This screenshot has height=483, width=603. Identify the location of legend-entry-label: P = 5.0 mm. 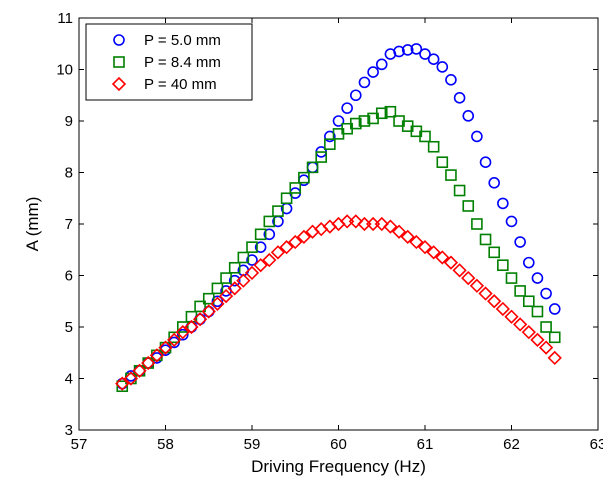
(182, 40).